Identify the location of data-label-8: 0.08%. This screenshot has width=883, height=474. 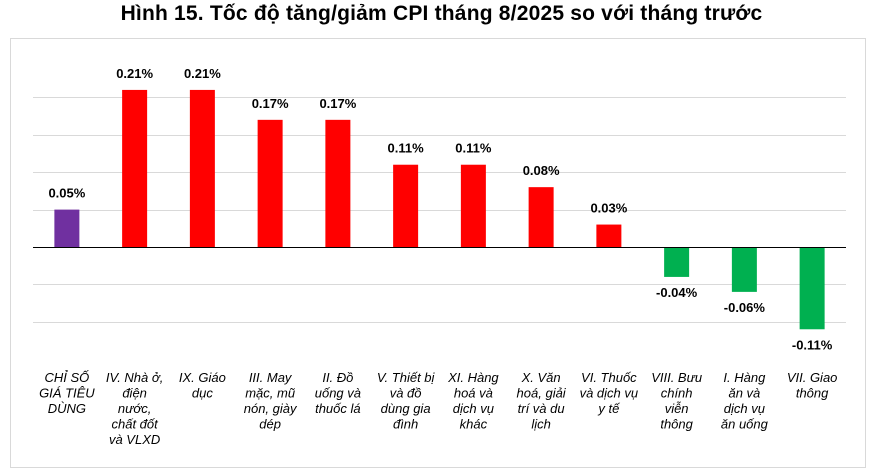
(541, 170).